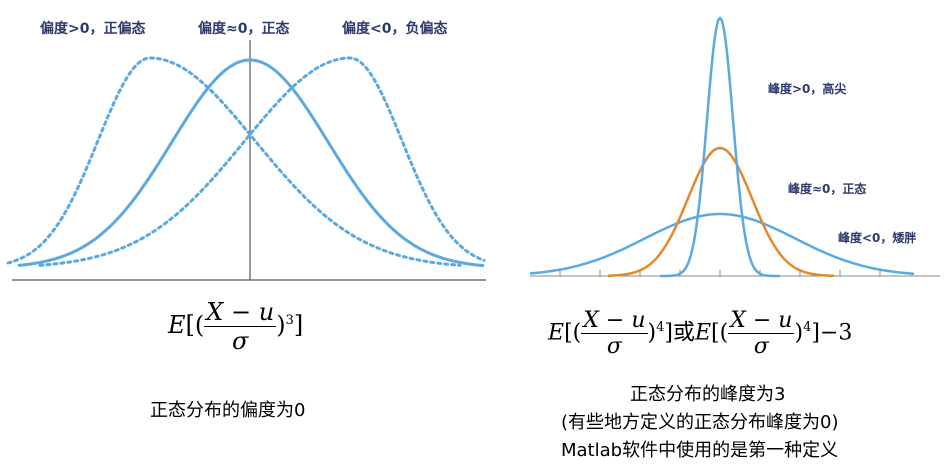 The width and height of the screenshot is (948, 470). What do you see at coordinates (660, 328) in the screenshot?
I see `kurt-power-1: 4` at bounding box center [660, 328].